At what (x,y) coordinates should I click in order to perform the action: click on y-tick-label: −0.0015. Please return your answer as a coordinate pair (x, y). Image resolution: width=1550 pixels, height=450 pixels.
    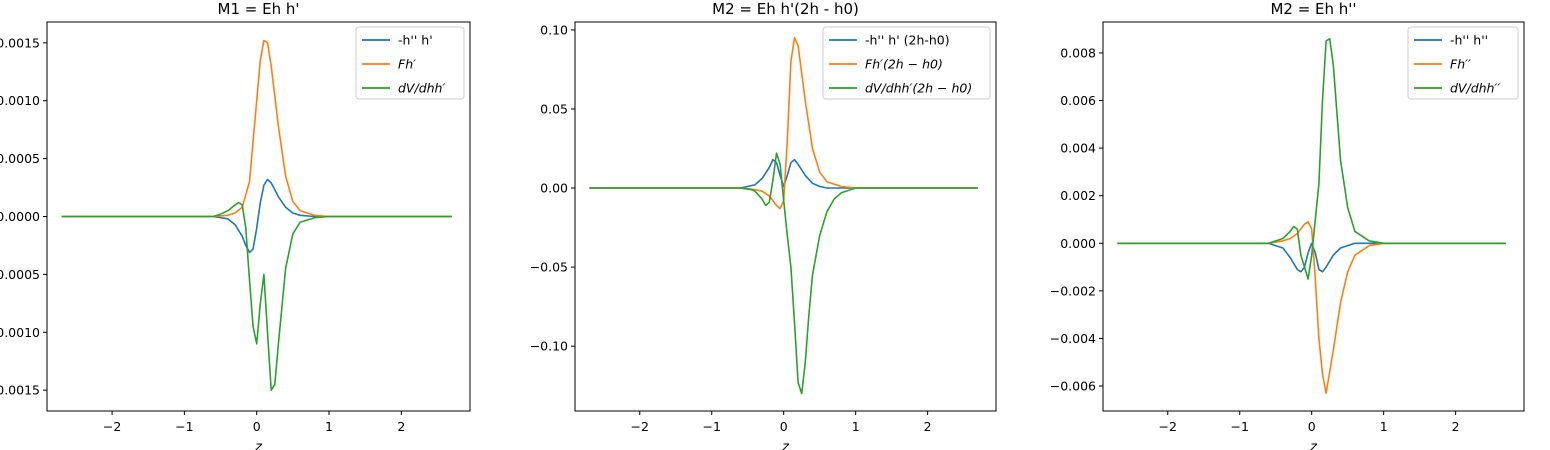
    Looking at the image, I should click on (20, 390).